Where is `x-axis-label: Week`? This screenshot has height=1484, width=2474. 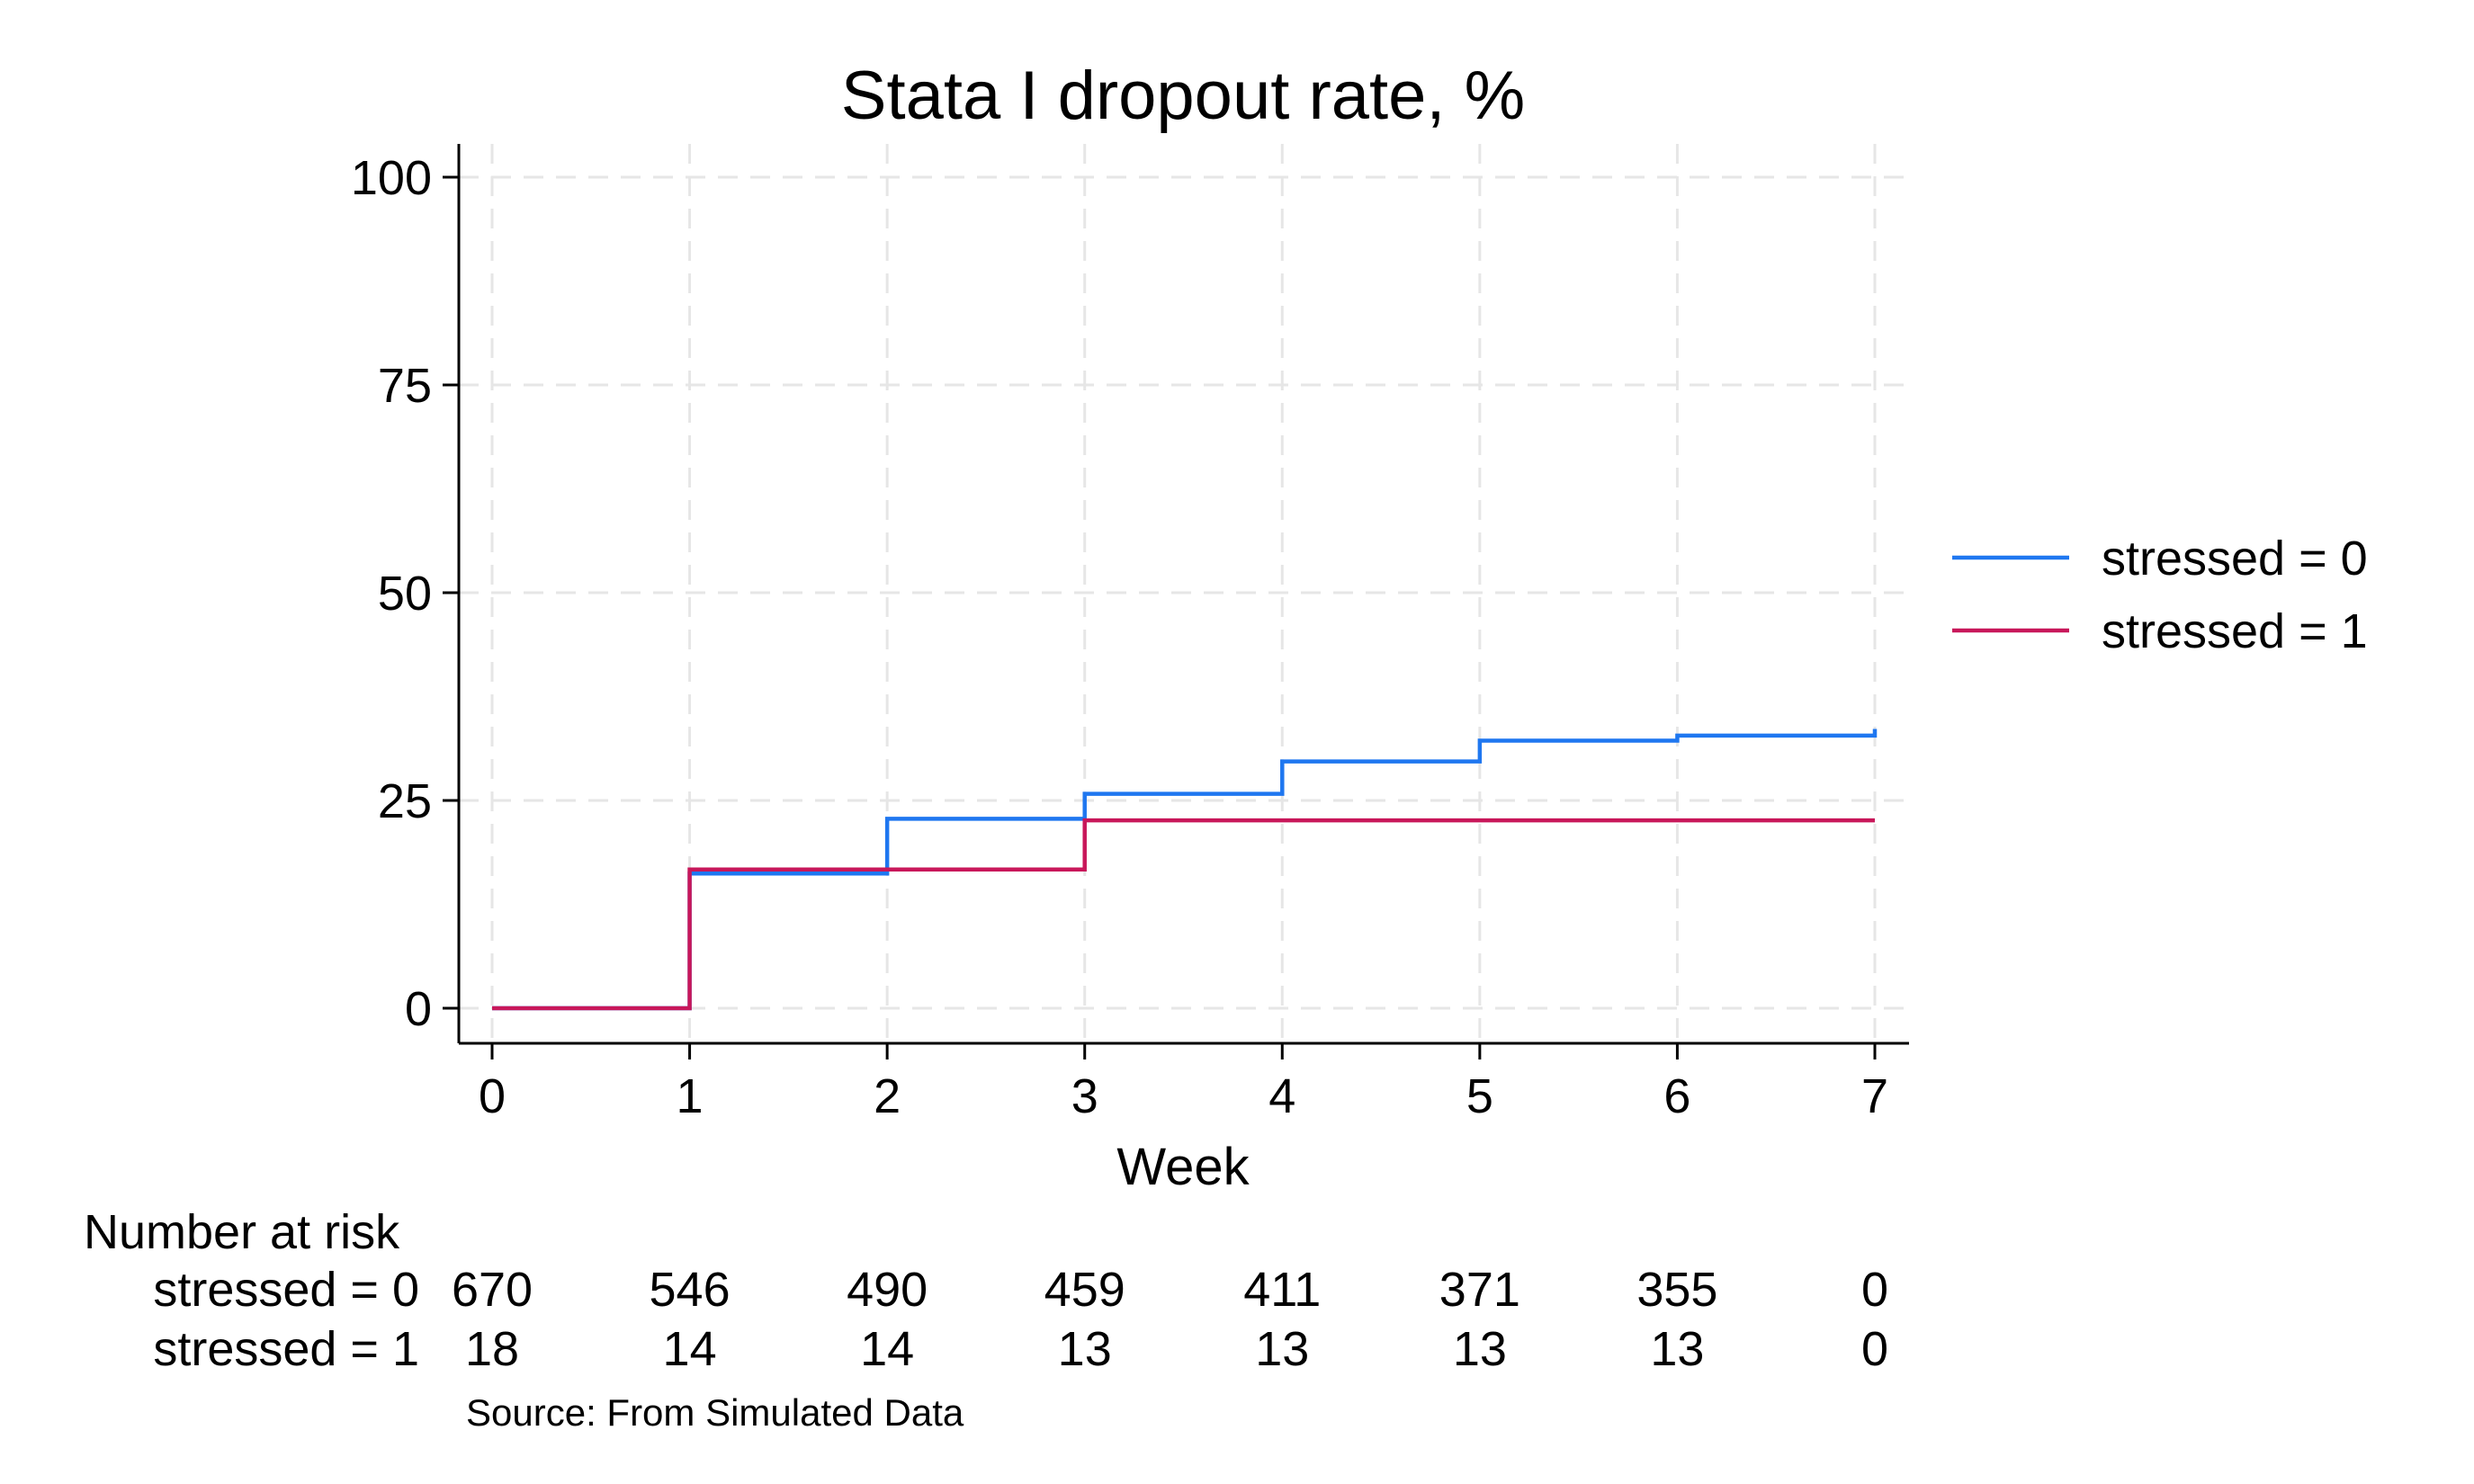 x-axis-label: Week is located at coordinates (1183, 1167).